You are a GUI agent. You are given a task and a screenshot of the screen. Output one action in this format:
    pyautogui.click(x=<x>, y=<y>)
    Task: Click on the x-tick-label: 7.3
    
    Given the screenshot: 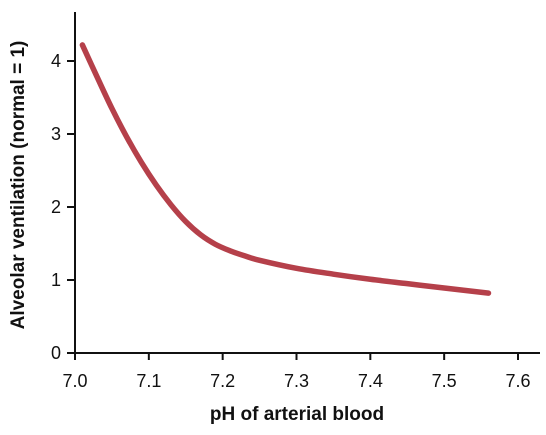 What is the action you would take?
    pyautogui.click(x=296, y=381)
    